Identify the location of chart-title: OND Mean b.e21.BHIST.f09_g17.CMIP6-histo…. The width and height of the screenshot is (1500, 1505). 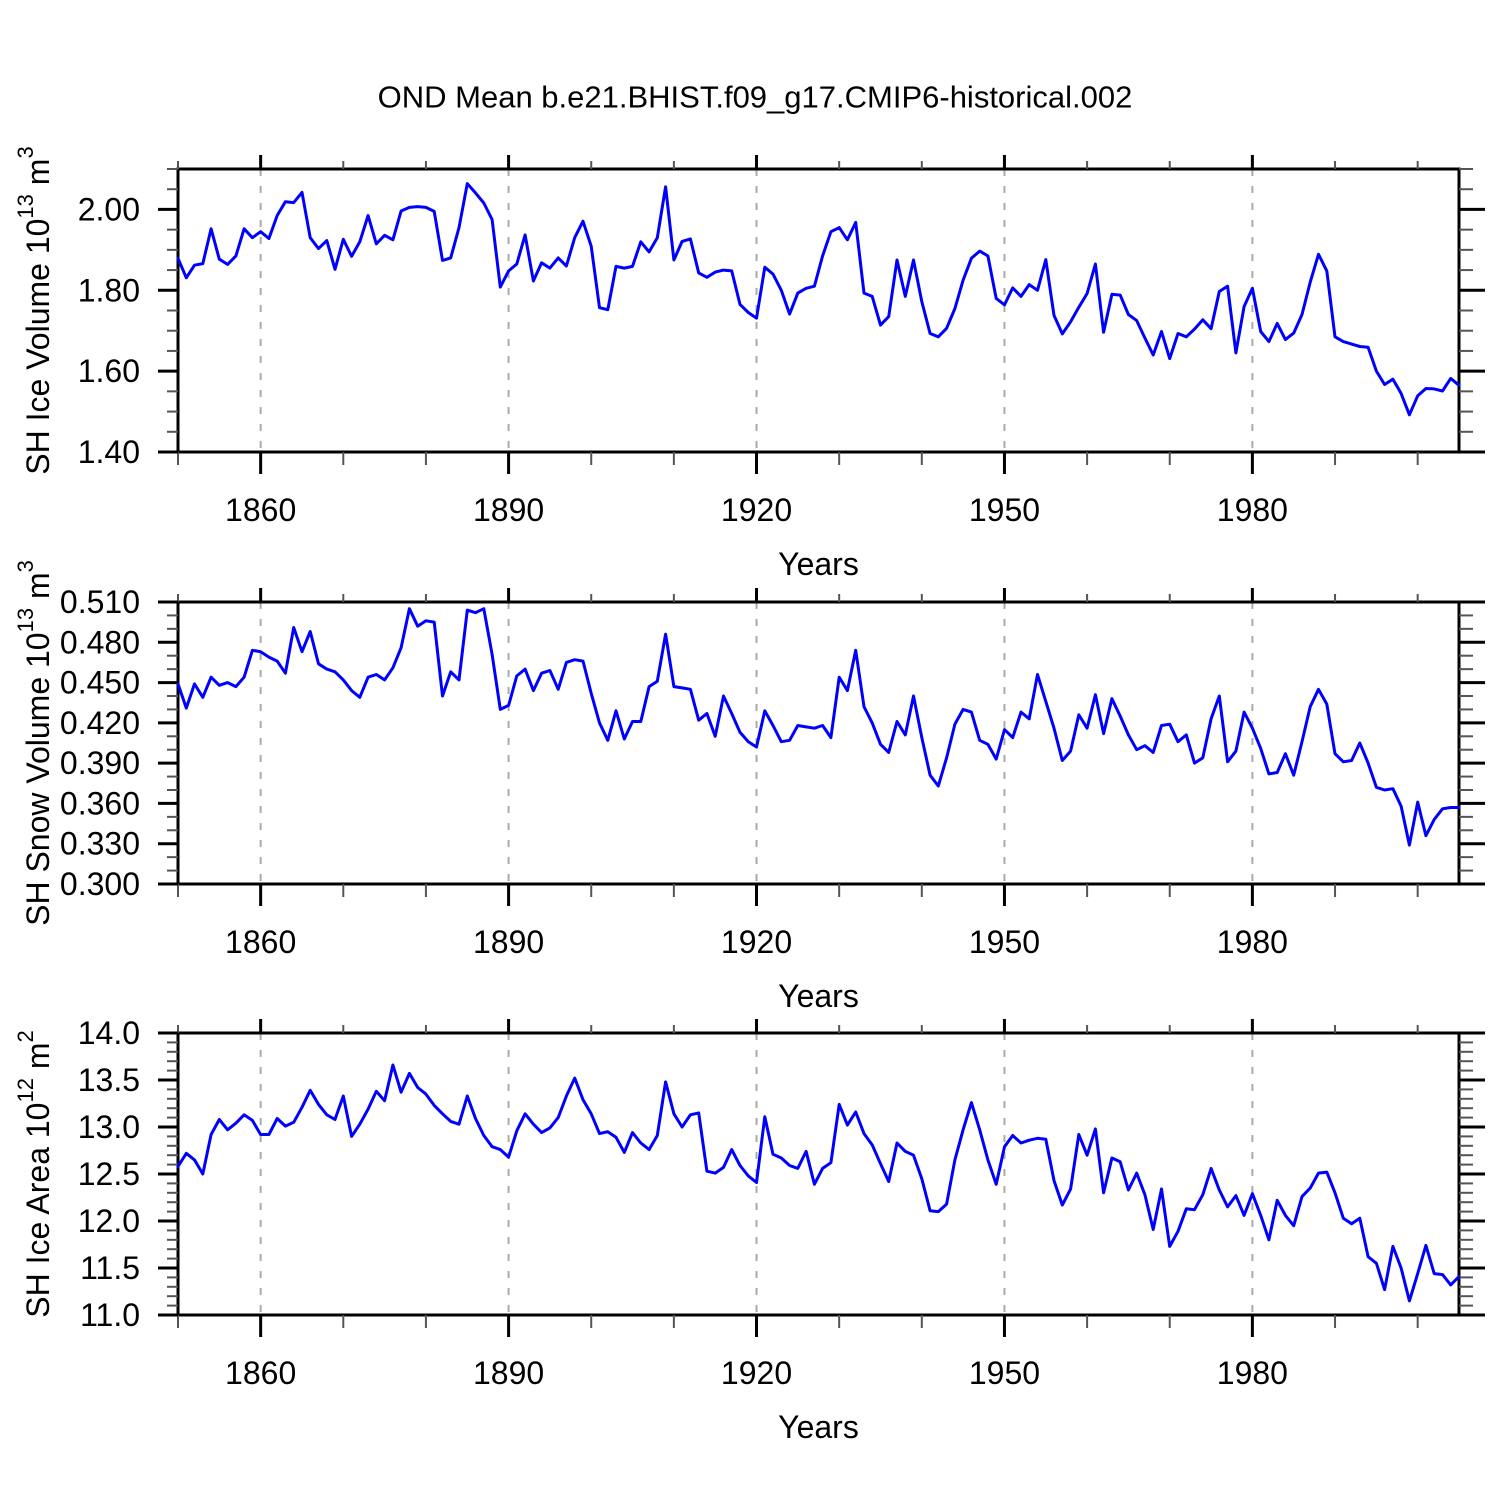
(755, 97).